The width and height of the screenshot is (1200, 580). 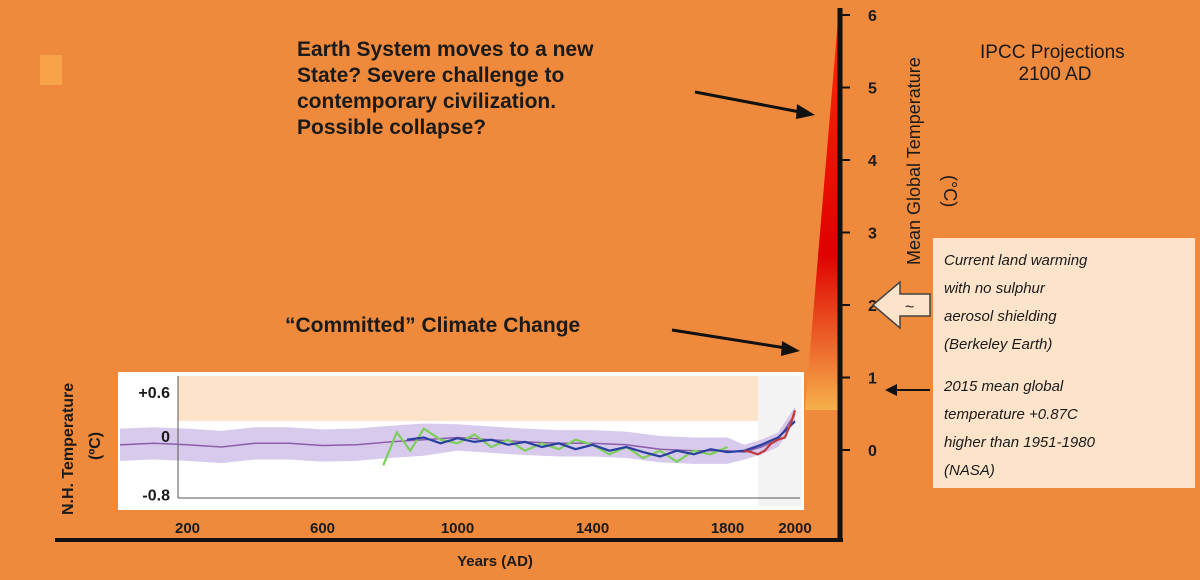 What do you see at coordinates (872, 451) in the screenshot?
I see `right-axis-tick-label: 0` at bounding box center [872, 451].